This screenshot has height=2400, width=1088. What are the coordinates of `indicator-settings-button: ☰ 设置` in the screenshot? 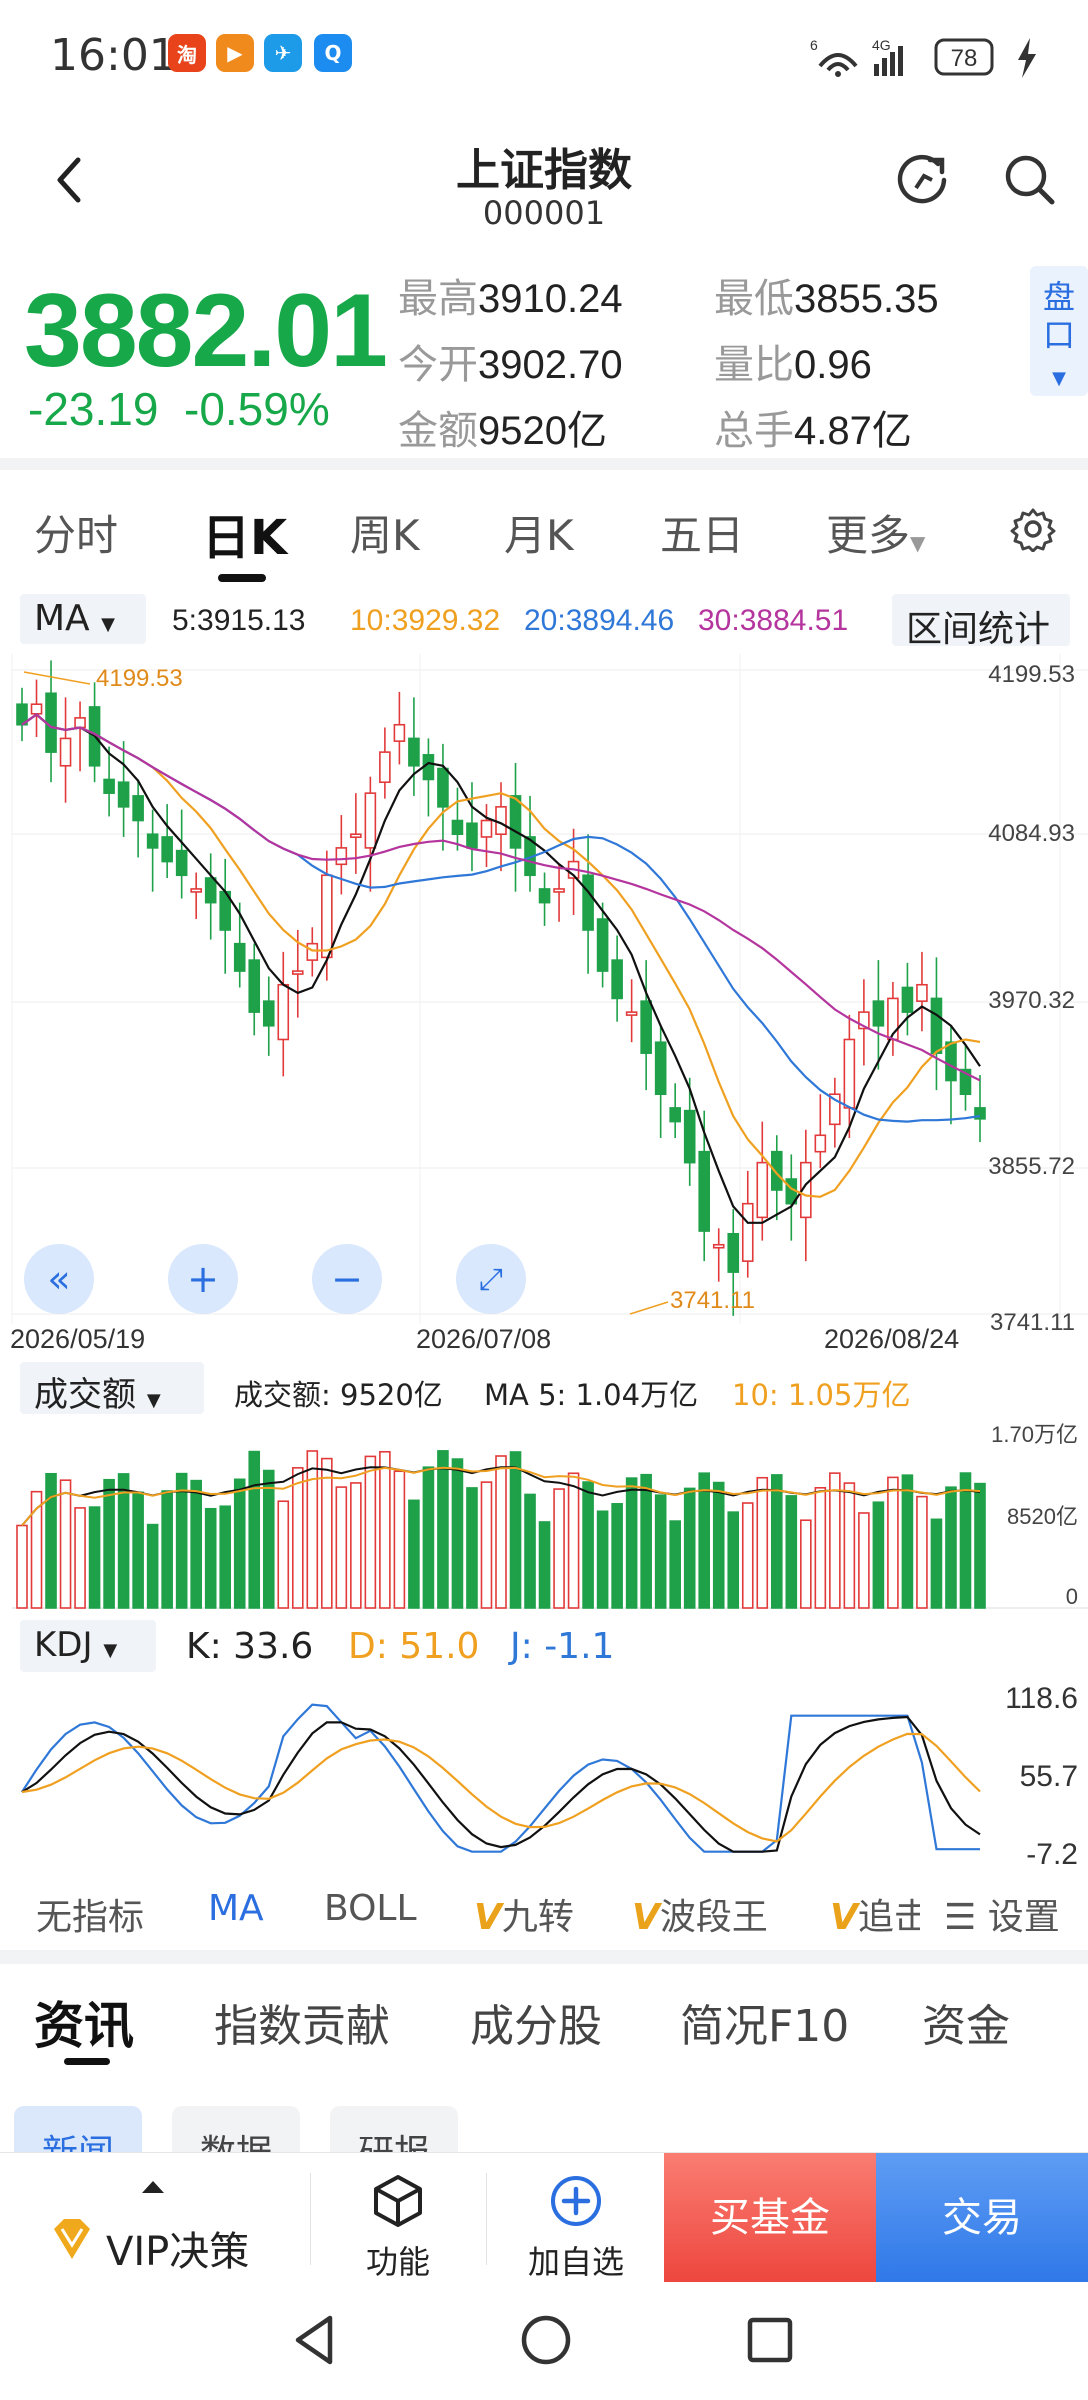 It's located at (998, 1914).